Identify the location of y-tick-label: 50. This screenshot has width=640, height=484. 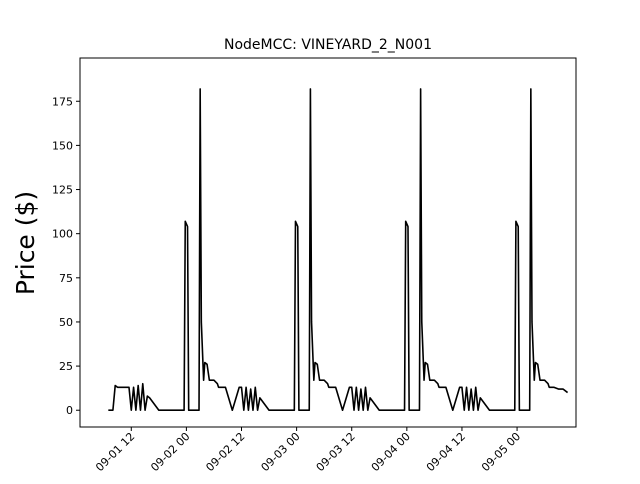
(66, 322).